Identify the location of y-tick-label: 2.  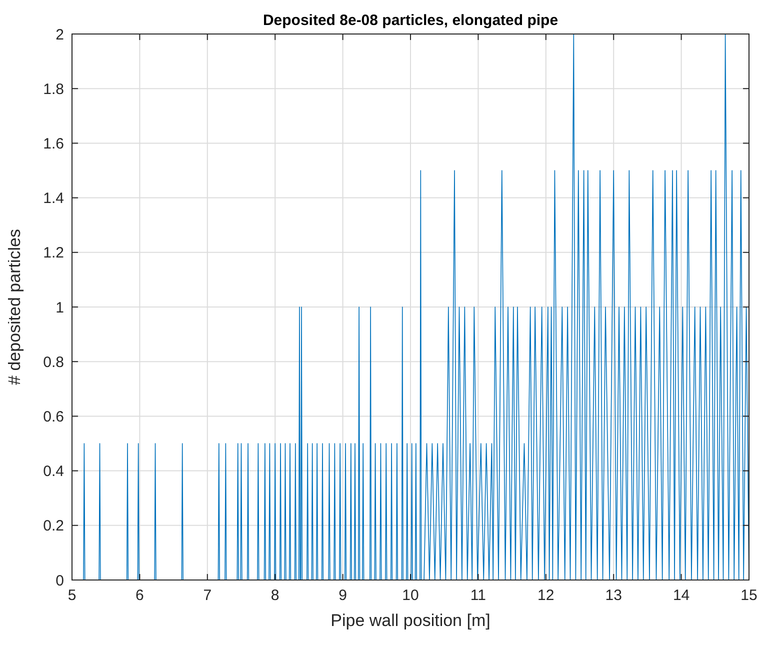
(60, 35).